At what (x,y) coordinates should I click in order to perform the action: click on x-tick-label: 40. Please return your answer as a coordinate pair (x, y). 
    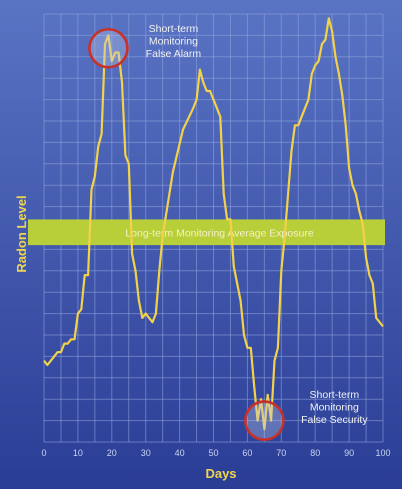
    Looking at the image, I should click on (180, 453).